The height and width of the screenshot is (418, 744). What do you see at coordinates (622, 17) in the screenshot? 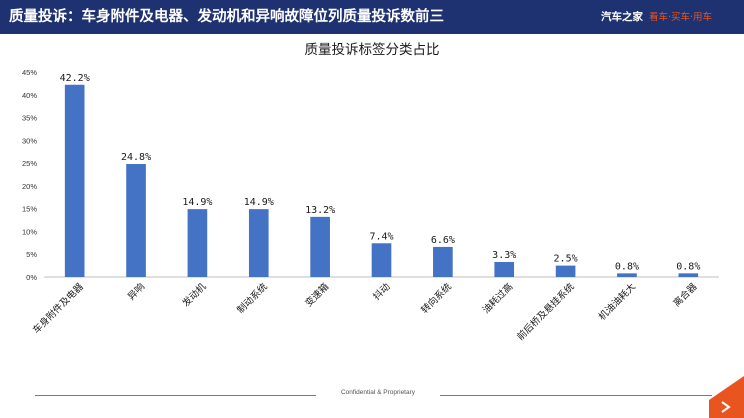
I see `brand-name: 汽车之家` at bounding box center [622, 17].